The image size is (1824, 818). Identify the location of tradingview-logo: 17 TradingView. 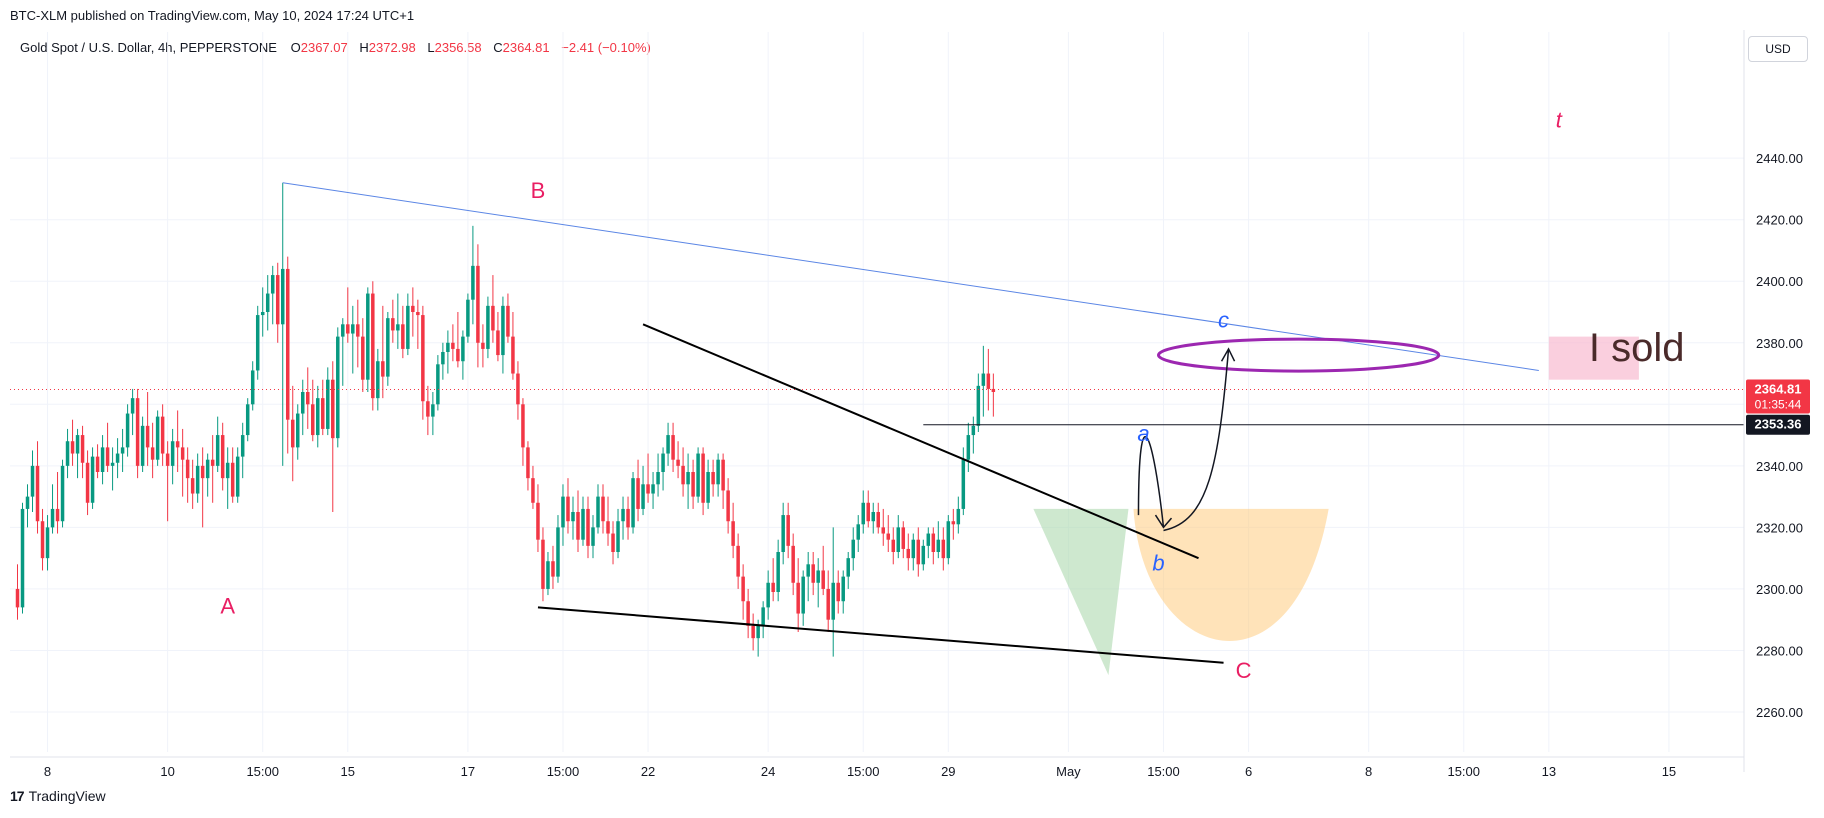
(58, 796).